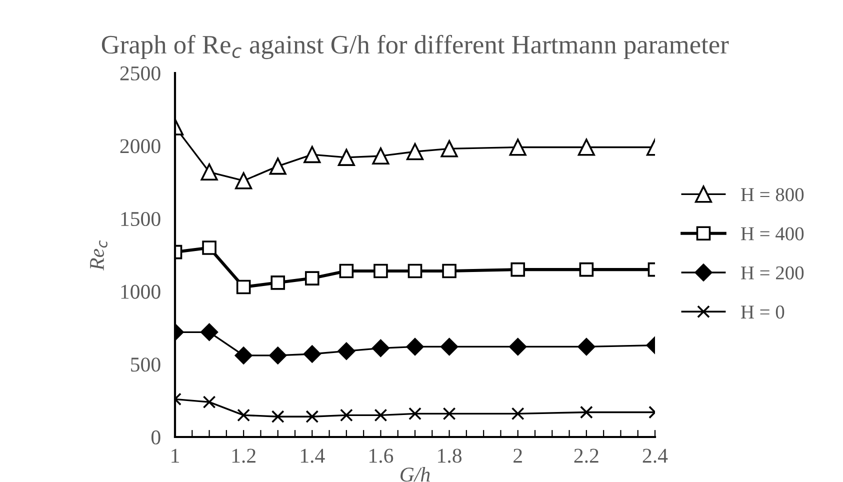 The image size is (843, 482). Describe the element at coordinates (586, 455) in the screenshot. I see `x-tick-label: 2.2` at that location.